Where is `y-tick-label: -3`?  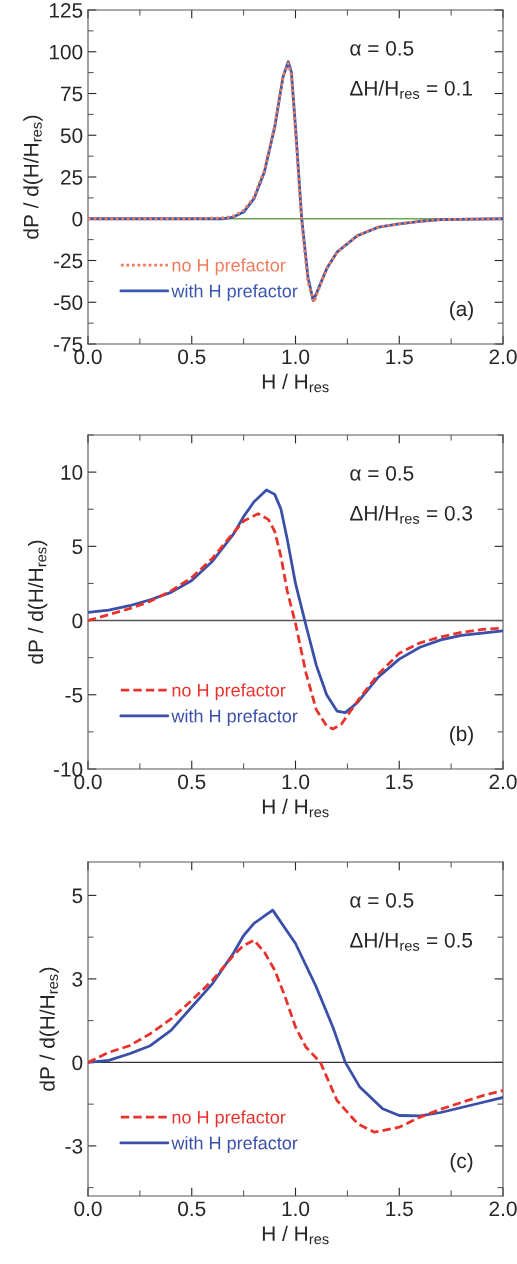
y-tick-label: -3 is located at coordinates (74, 1146).